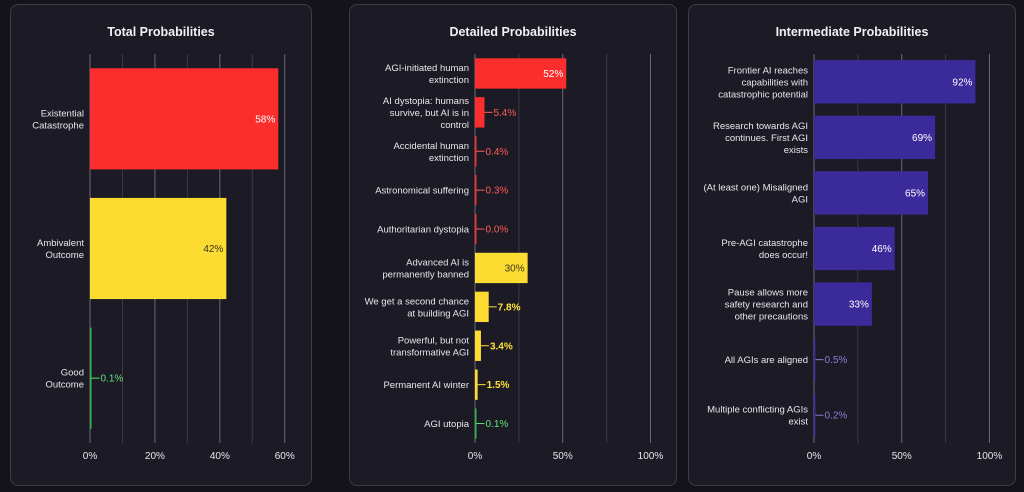 The image size is (1024, 492). I want to click on chart-title: Intermediate Probabilities, so click(852, 32).